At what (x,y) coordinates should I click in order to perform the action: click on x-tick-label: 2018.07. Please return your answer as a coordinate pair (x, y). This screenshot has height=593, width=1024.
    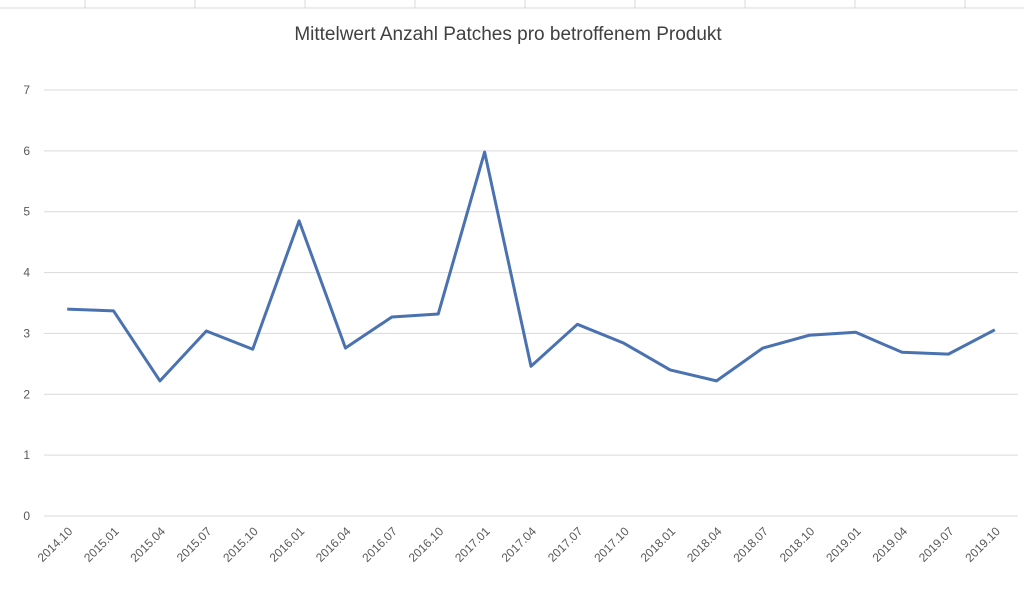
    Looking at the image, I should click on (750, 544).